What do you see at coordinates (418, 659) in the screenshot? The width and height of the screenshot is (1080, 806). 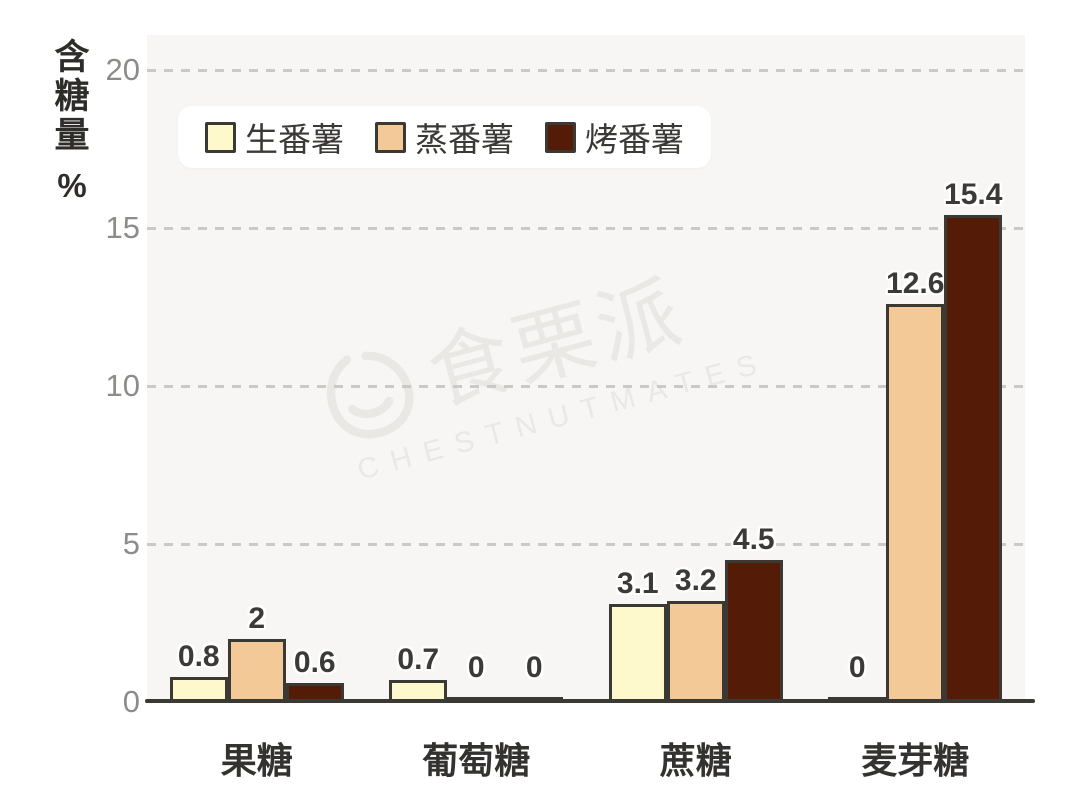 I see `bar-value-label: 0.7` at bounding box center [418, 659].